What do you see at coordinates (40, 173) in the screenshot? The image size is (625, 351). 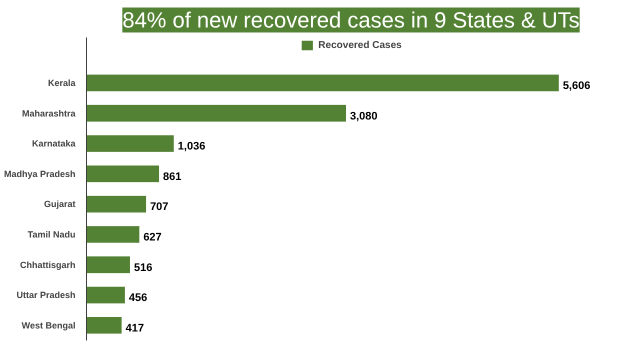 I see `y-tick-label: Madhya Pradesh` at bounding box center [40, 173].